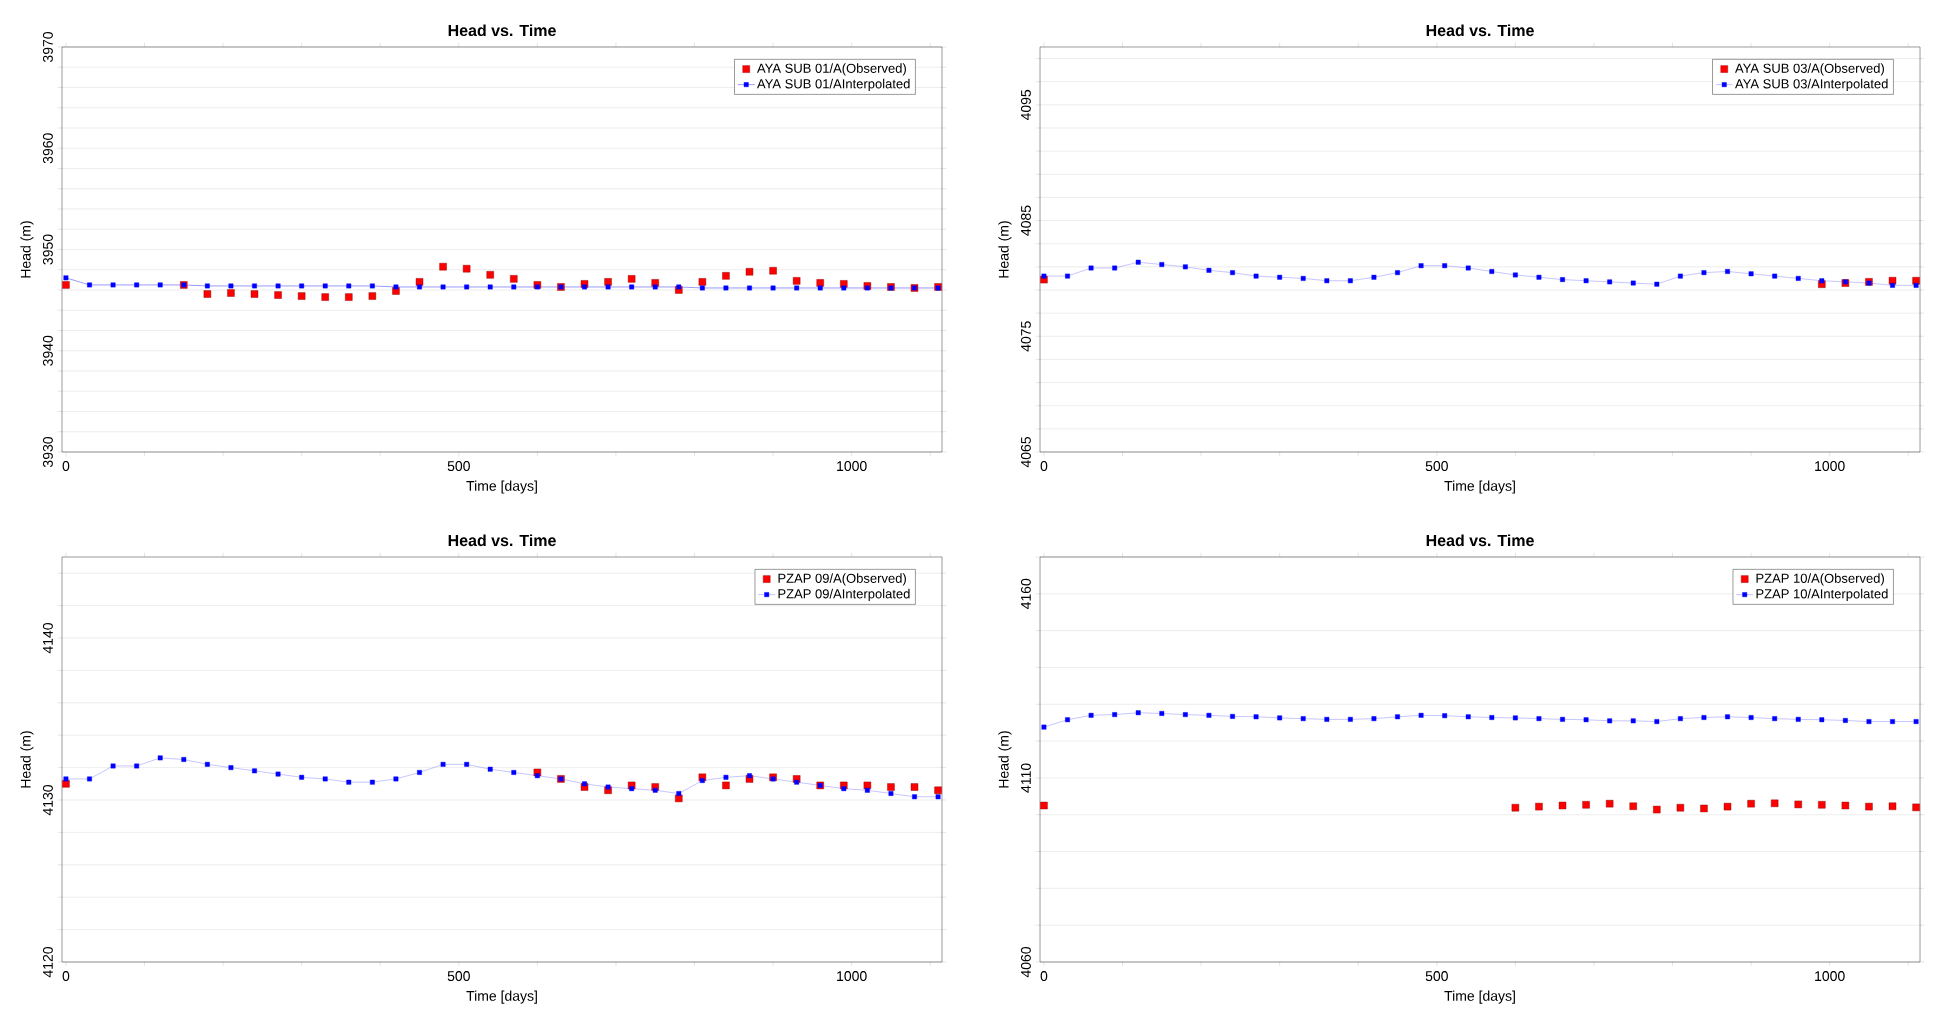  I want to click on y-tick-label: 4060, so click(1025, 962).